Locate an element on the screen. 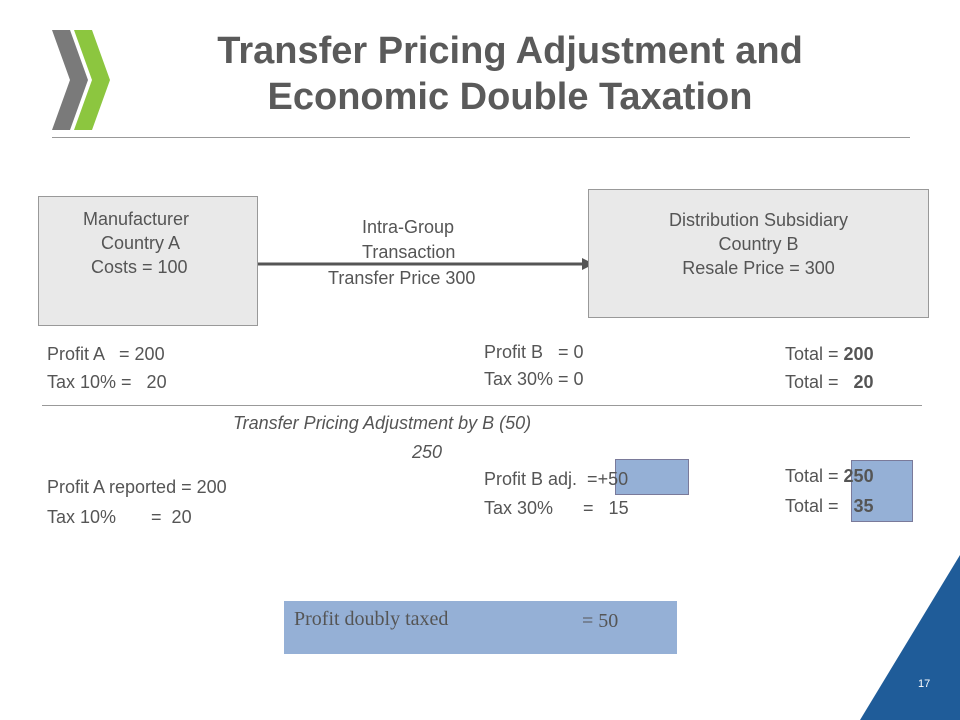 The height and width of the screenshot is (720, 960). highlighted-value: +50 is located at coordinates (613, 479).